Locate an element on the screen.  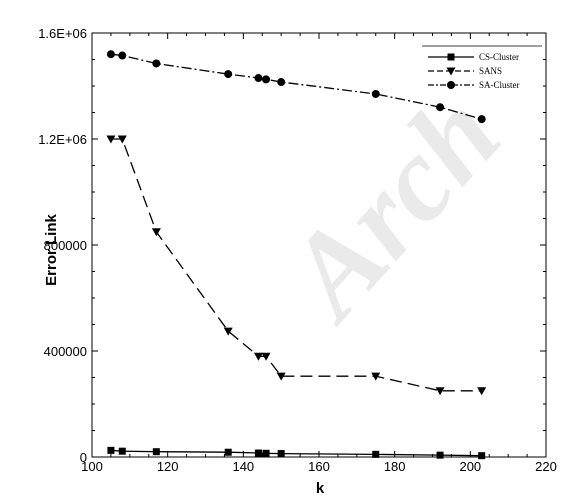
y-tick-label: 0 is located at coordinates (83, 457).